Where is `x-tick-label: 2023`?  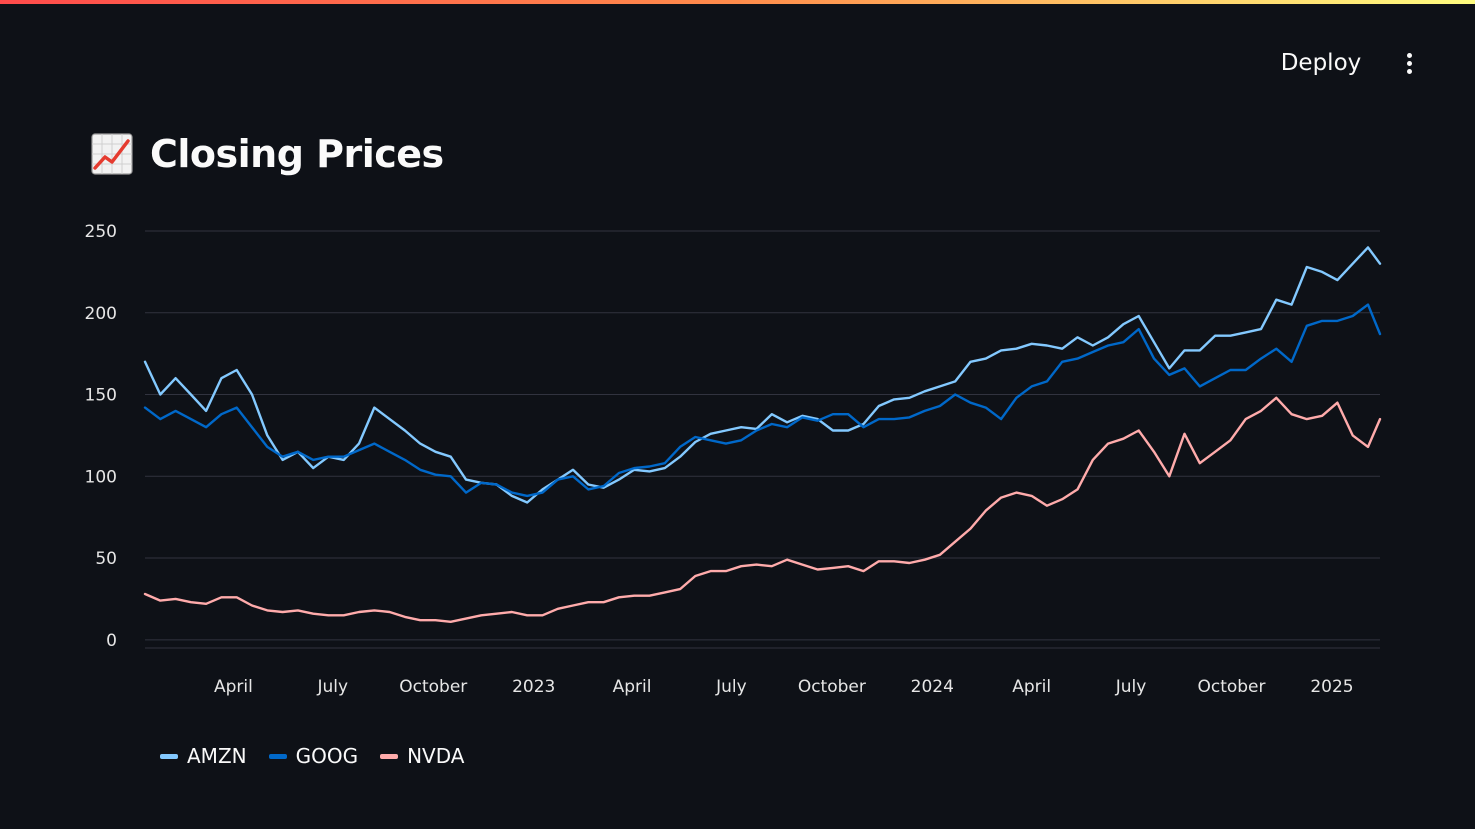
x-tick-label: 2023 is located at coordinates (533, 687).